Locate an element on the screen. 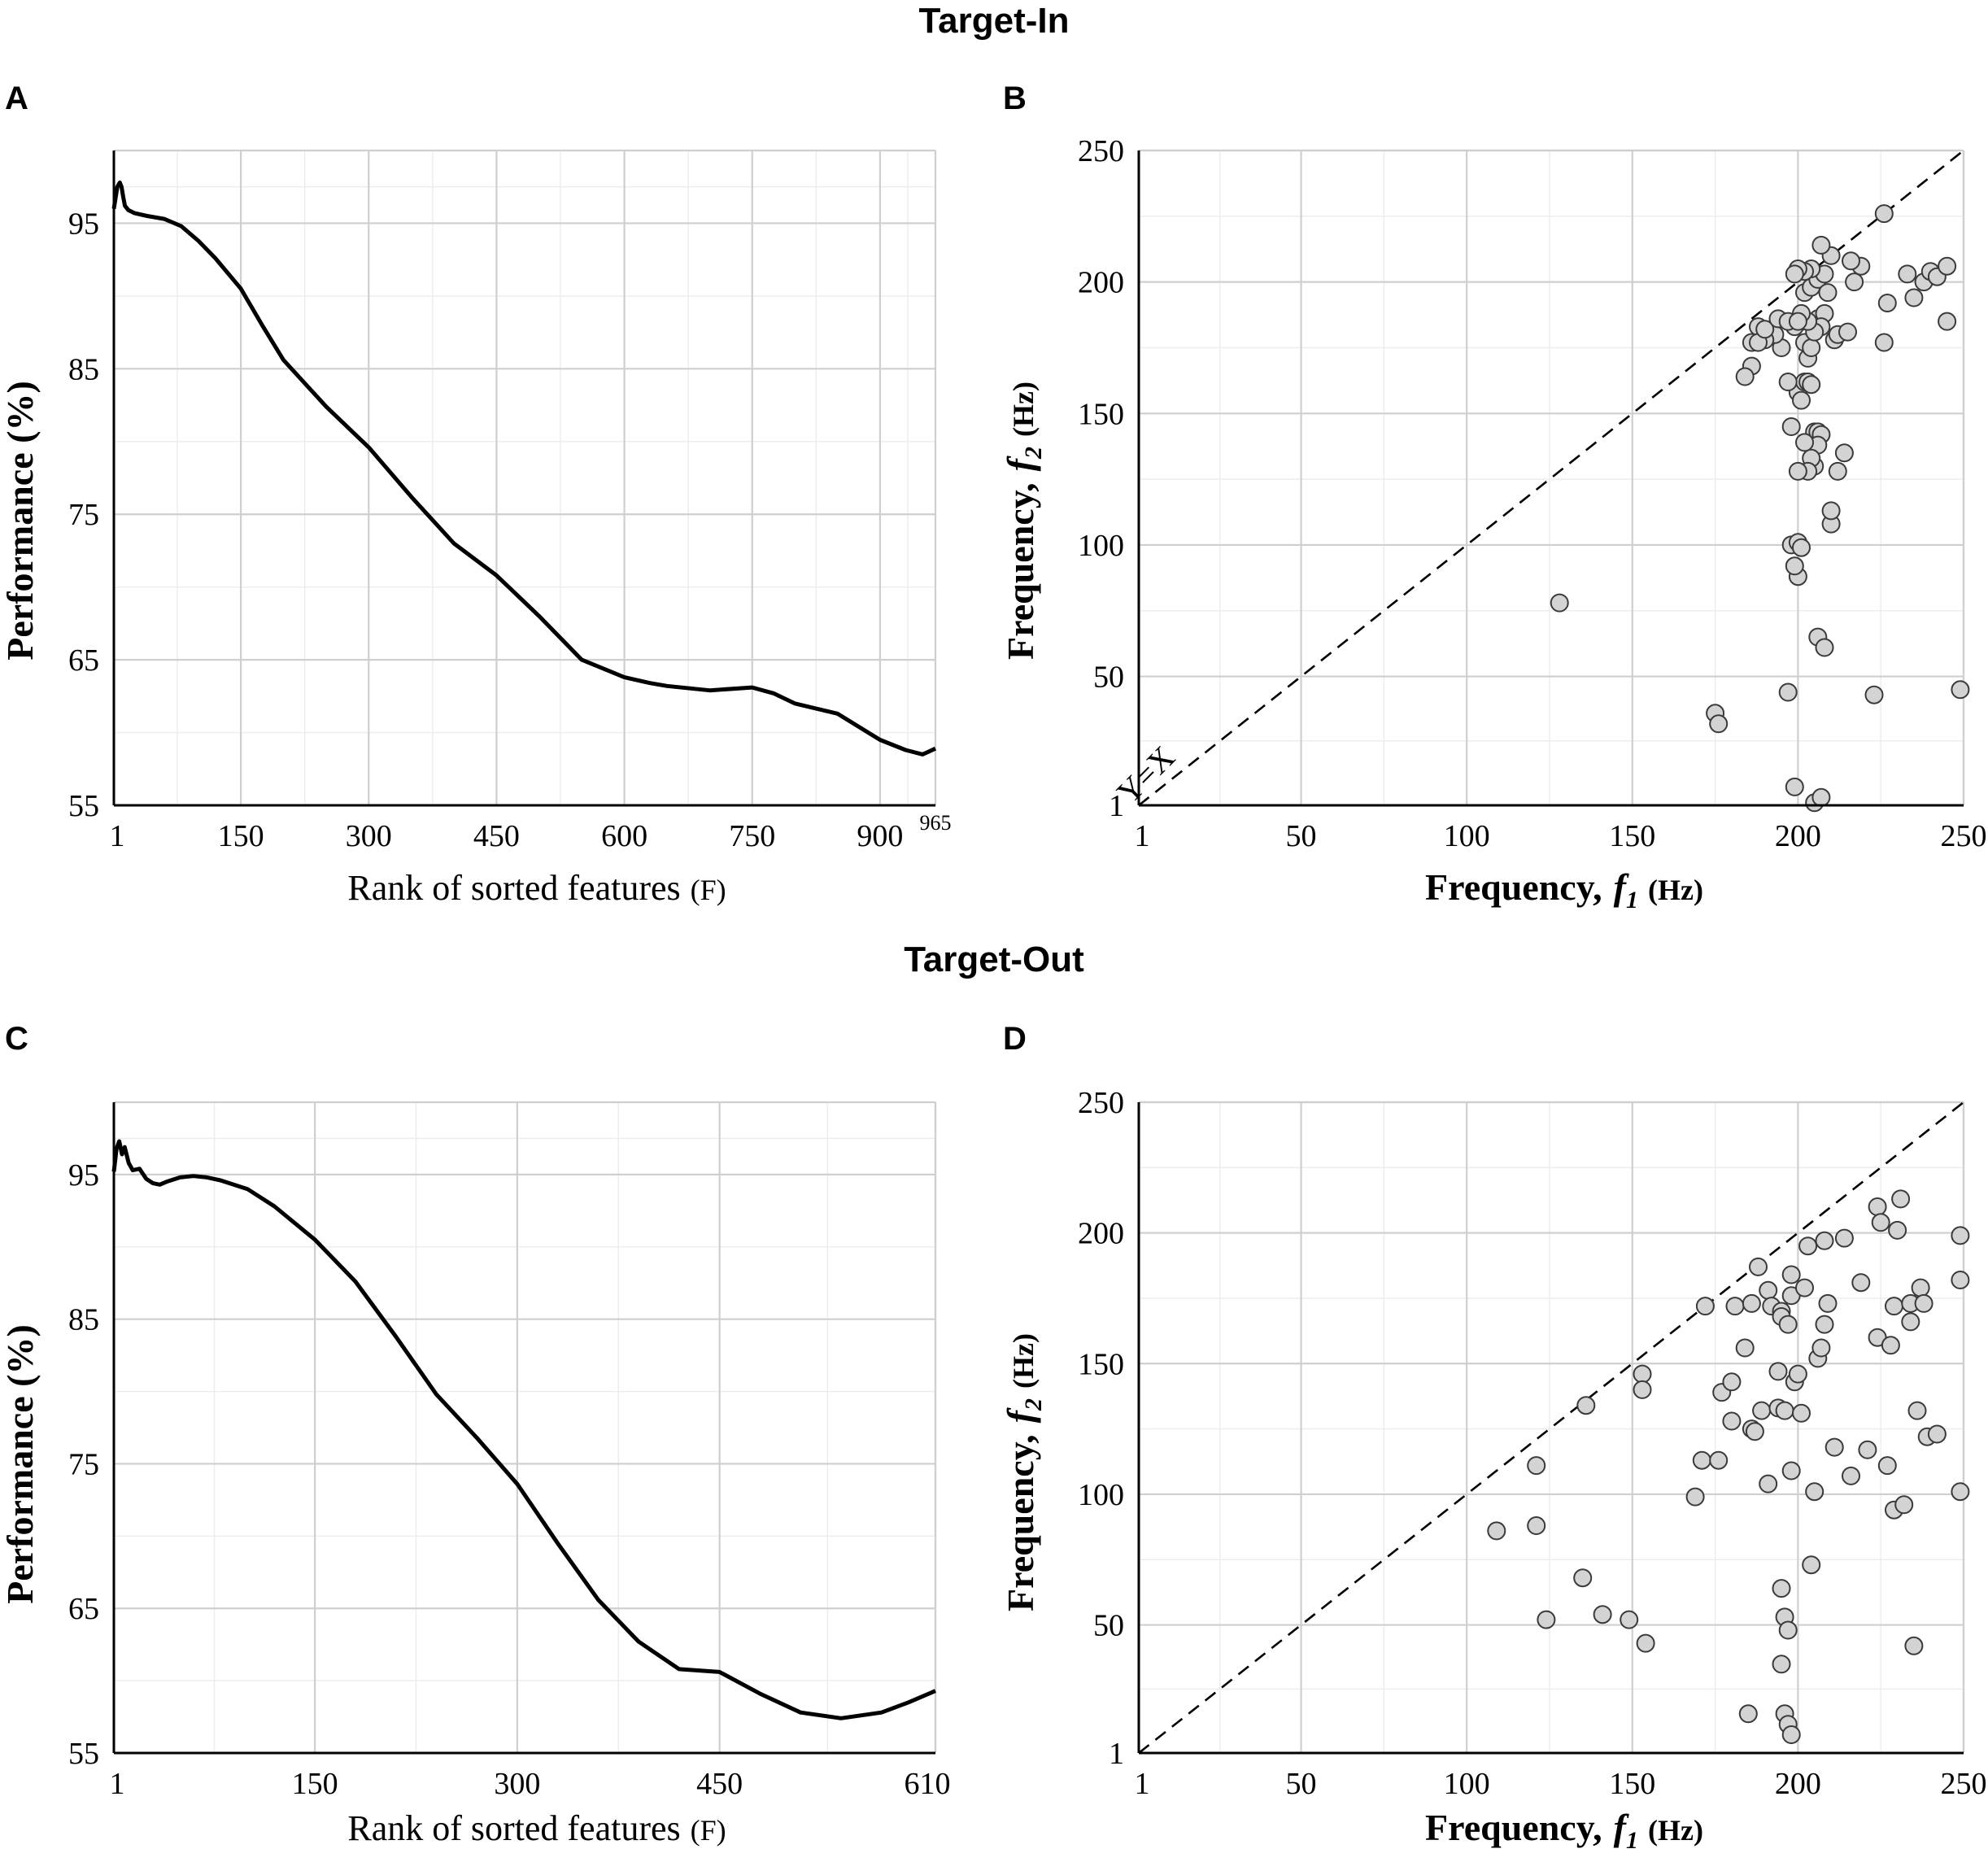 The width and height of the screenshot is (1988, 1862). panel-b-y-label-symbol: f is located at coordinates (1020, 463).